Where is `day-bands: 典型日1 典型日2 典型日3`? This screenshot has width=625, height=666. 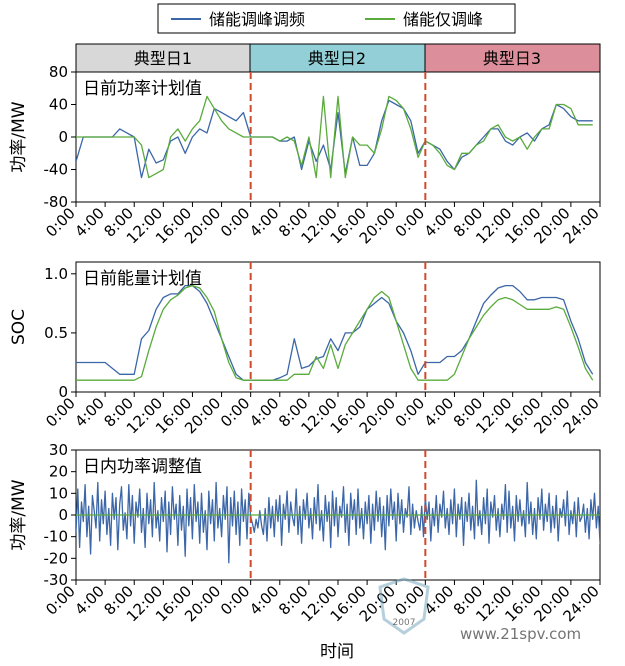 day-bands: 典型日1 典型日2 典型日3 is located at coordinates (338, 58).